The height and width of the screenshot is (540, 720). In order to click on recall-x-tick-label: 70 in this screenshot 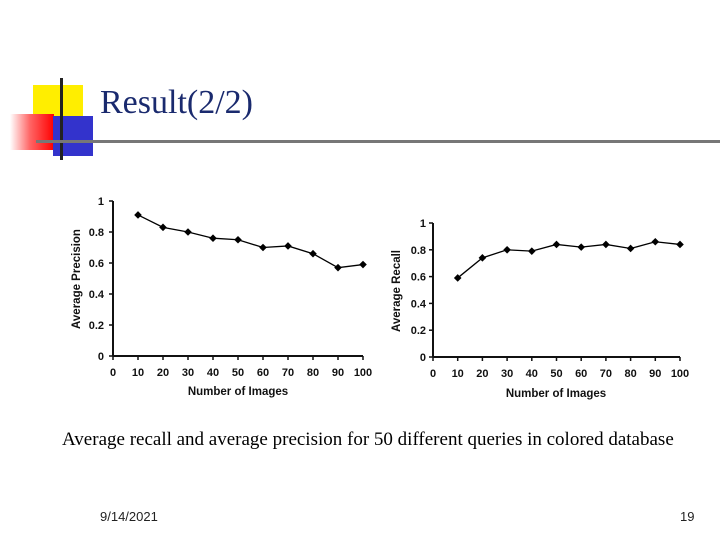, I will do `click(606, 374)`.